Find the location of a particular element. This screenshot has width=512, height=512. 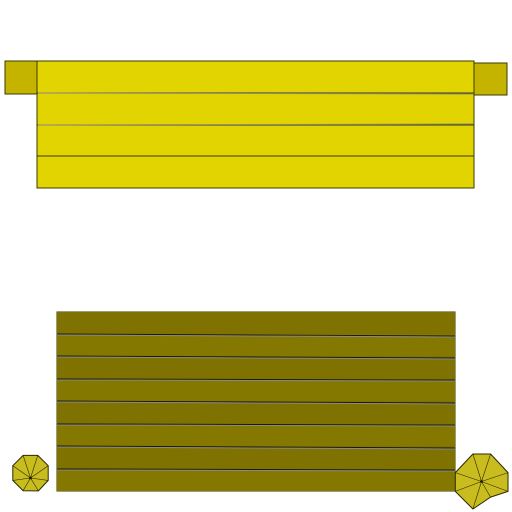

umbrella-right-sprite is located at coordinates (481, 481).